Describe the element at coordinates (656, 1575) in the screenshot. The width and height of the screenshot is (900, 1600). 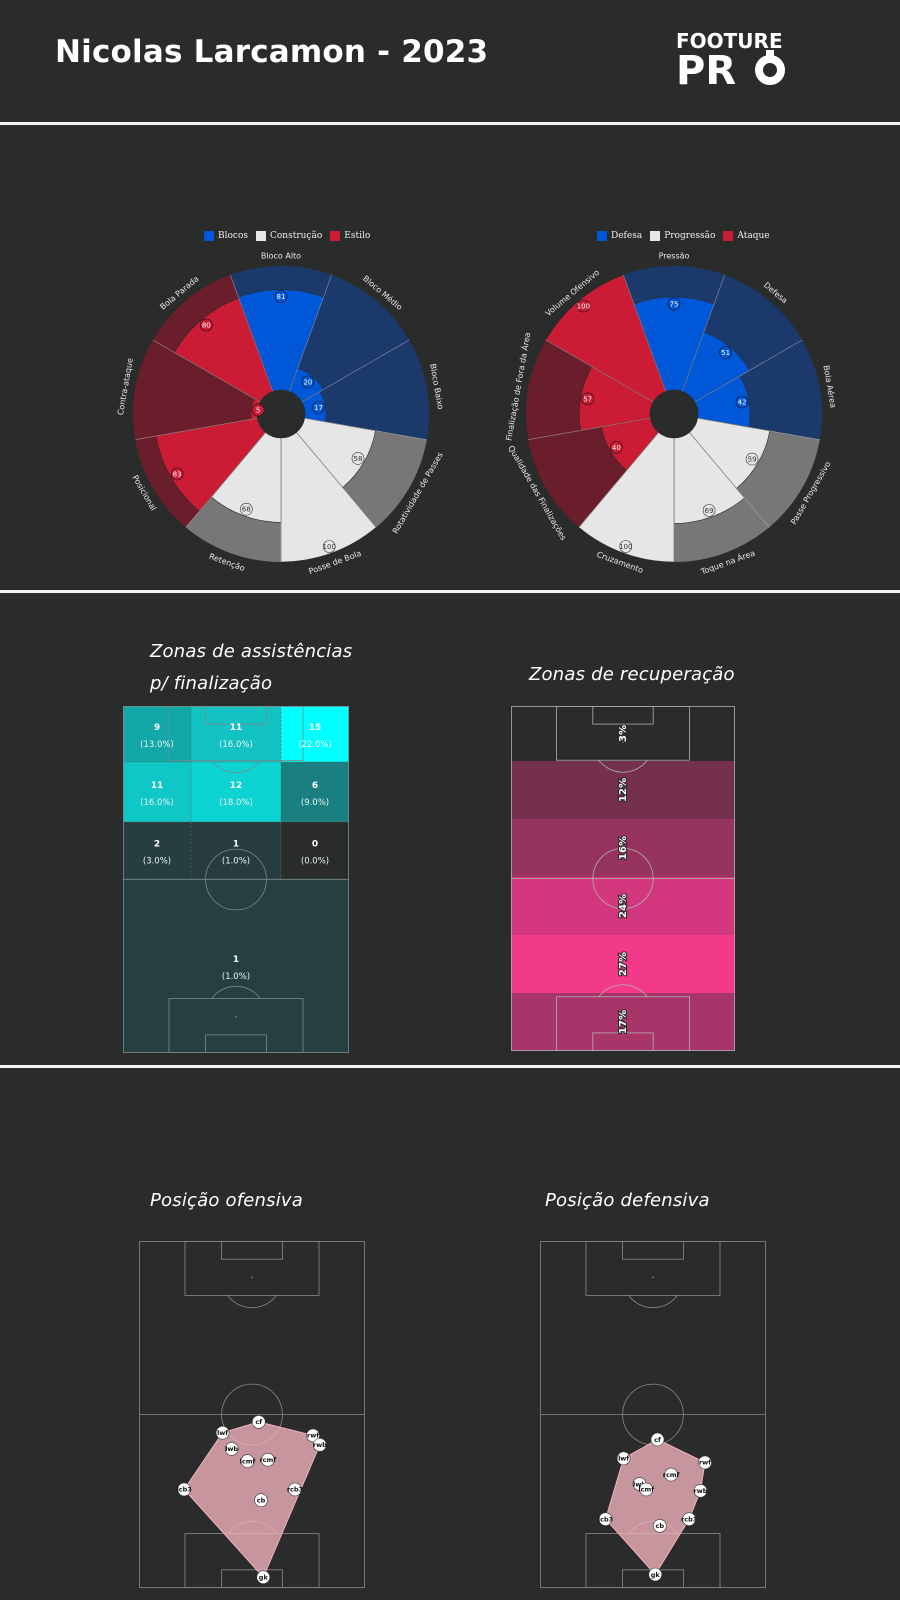
I see `player-role-label: gk` at that location.